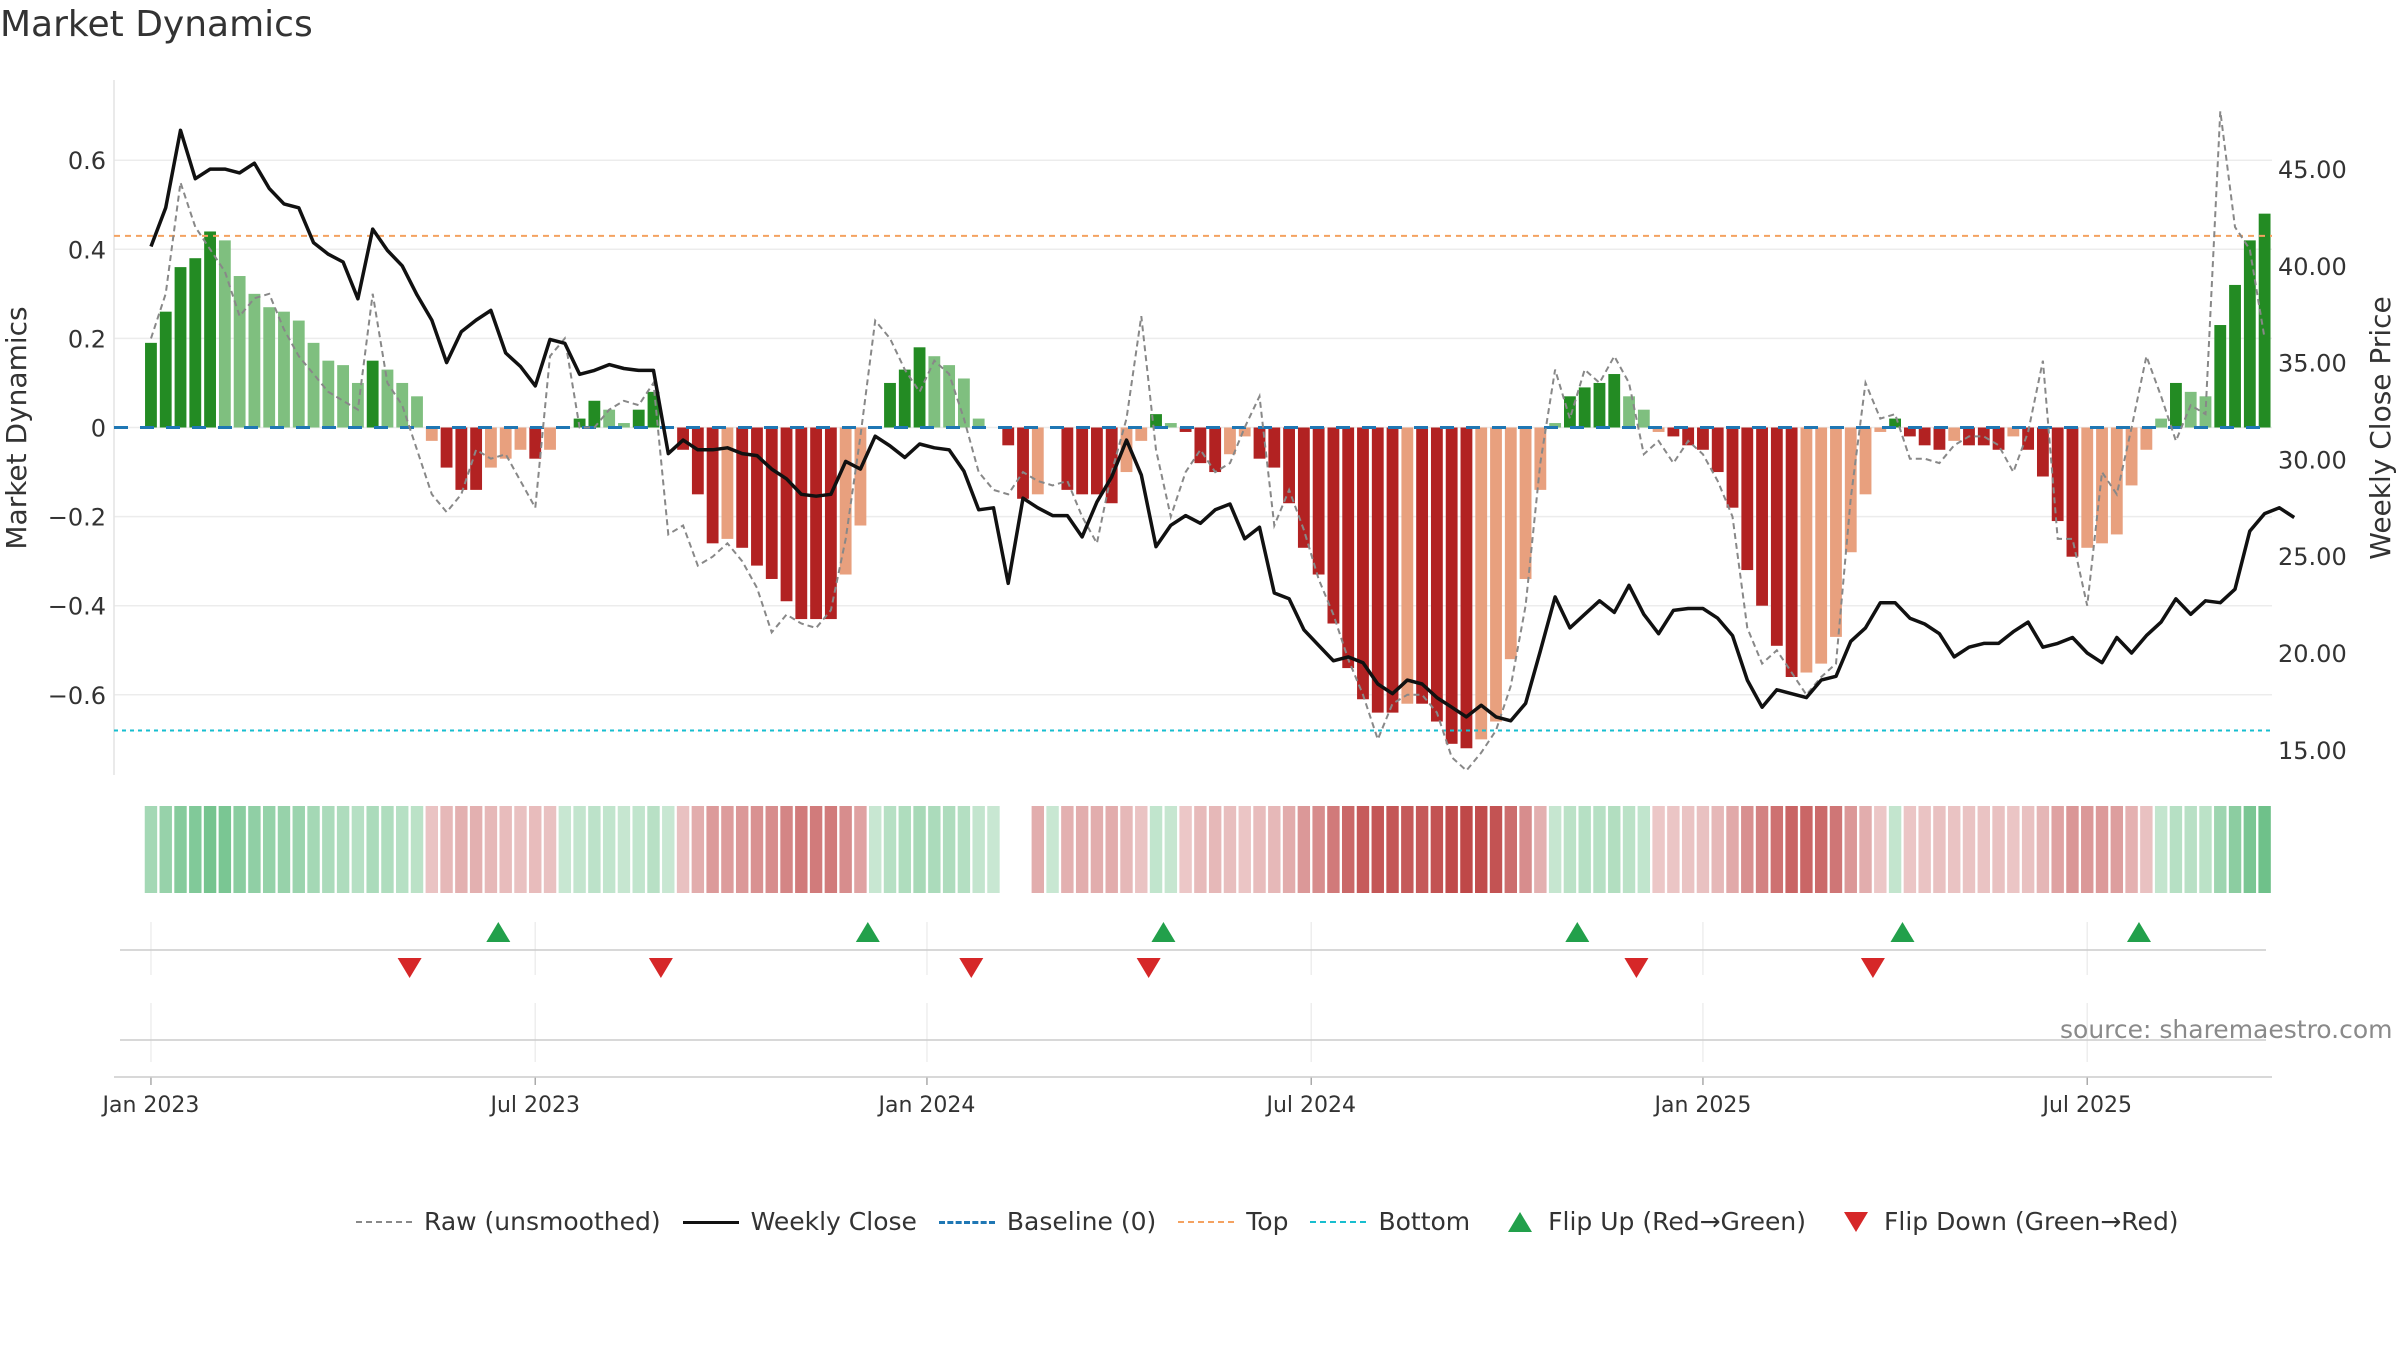 This screenshot has width=2400, height=1350. I want to click on y2-tick-label: 40.00, so click(2312, 267).